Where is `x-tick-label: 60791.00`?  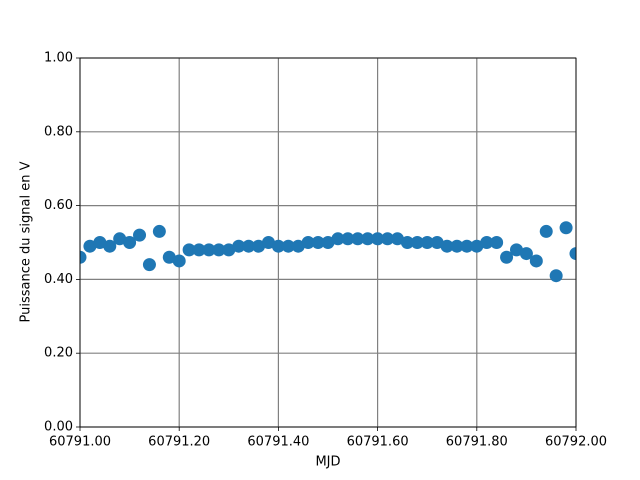 x-tick-label: 60791.00 is located at coordinates (80, 442).